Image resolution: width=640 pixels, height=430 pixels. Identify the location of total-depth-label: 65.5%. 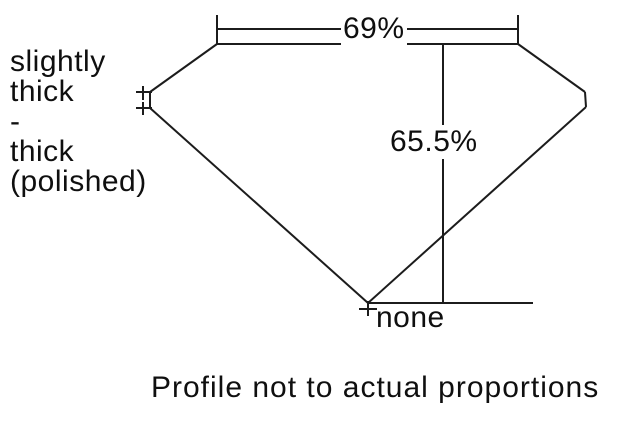
(434, 142).